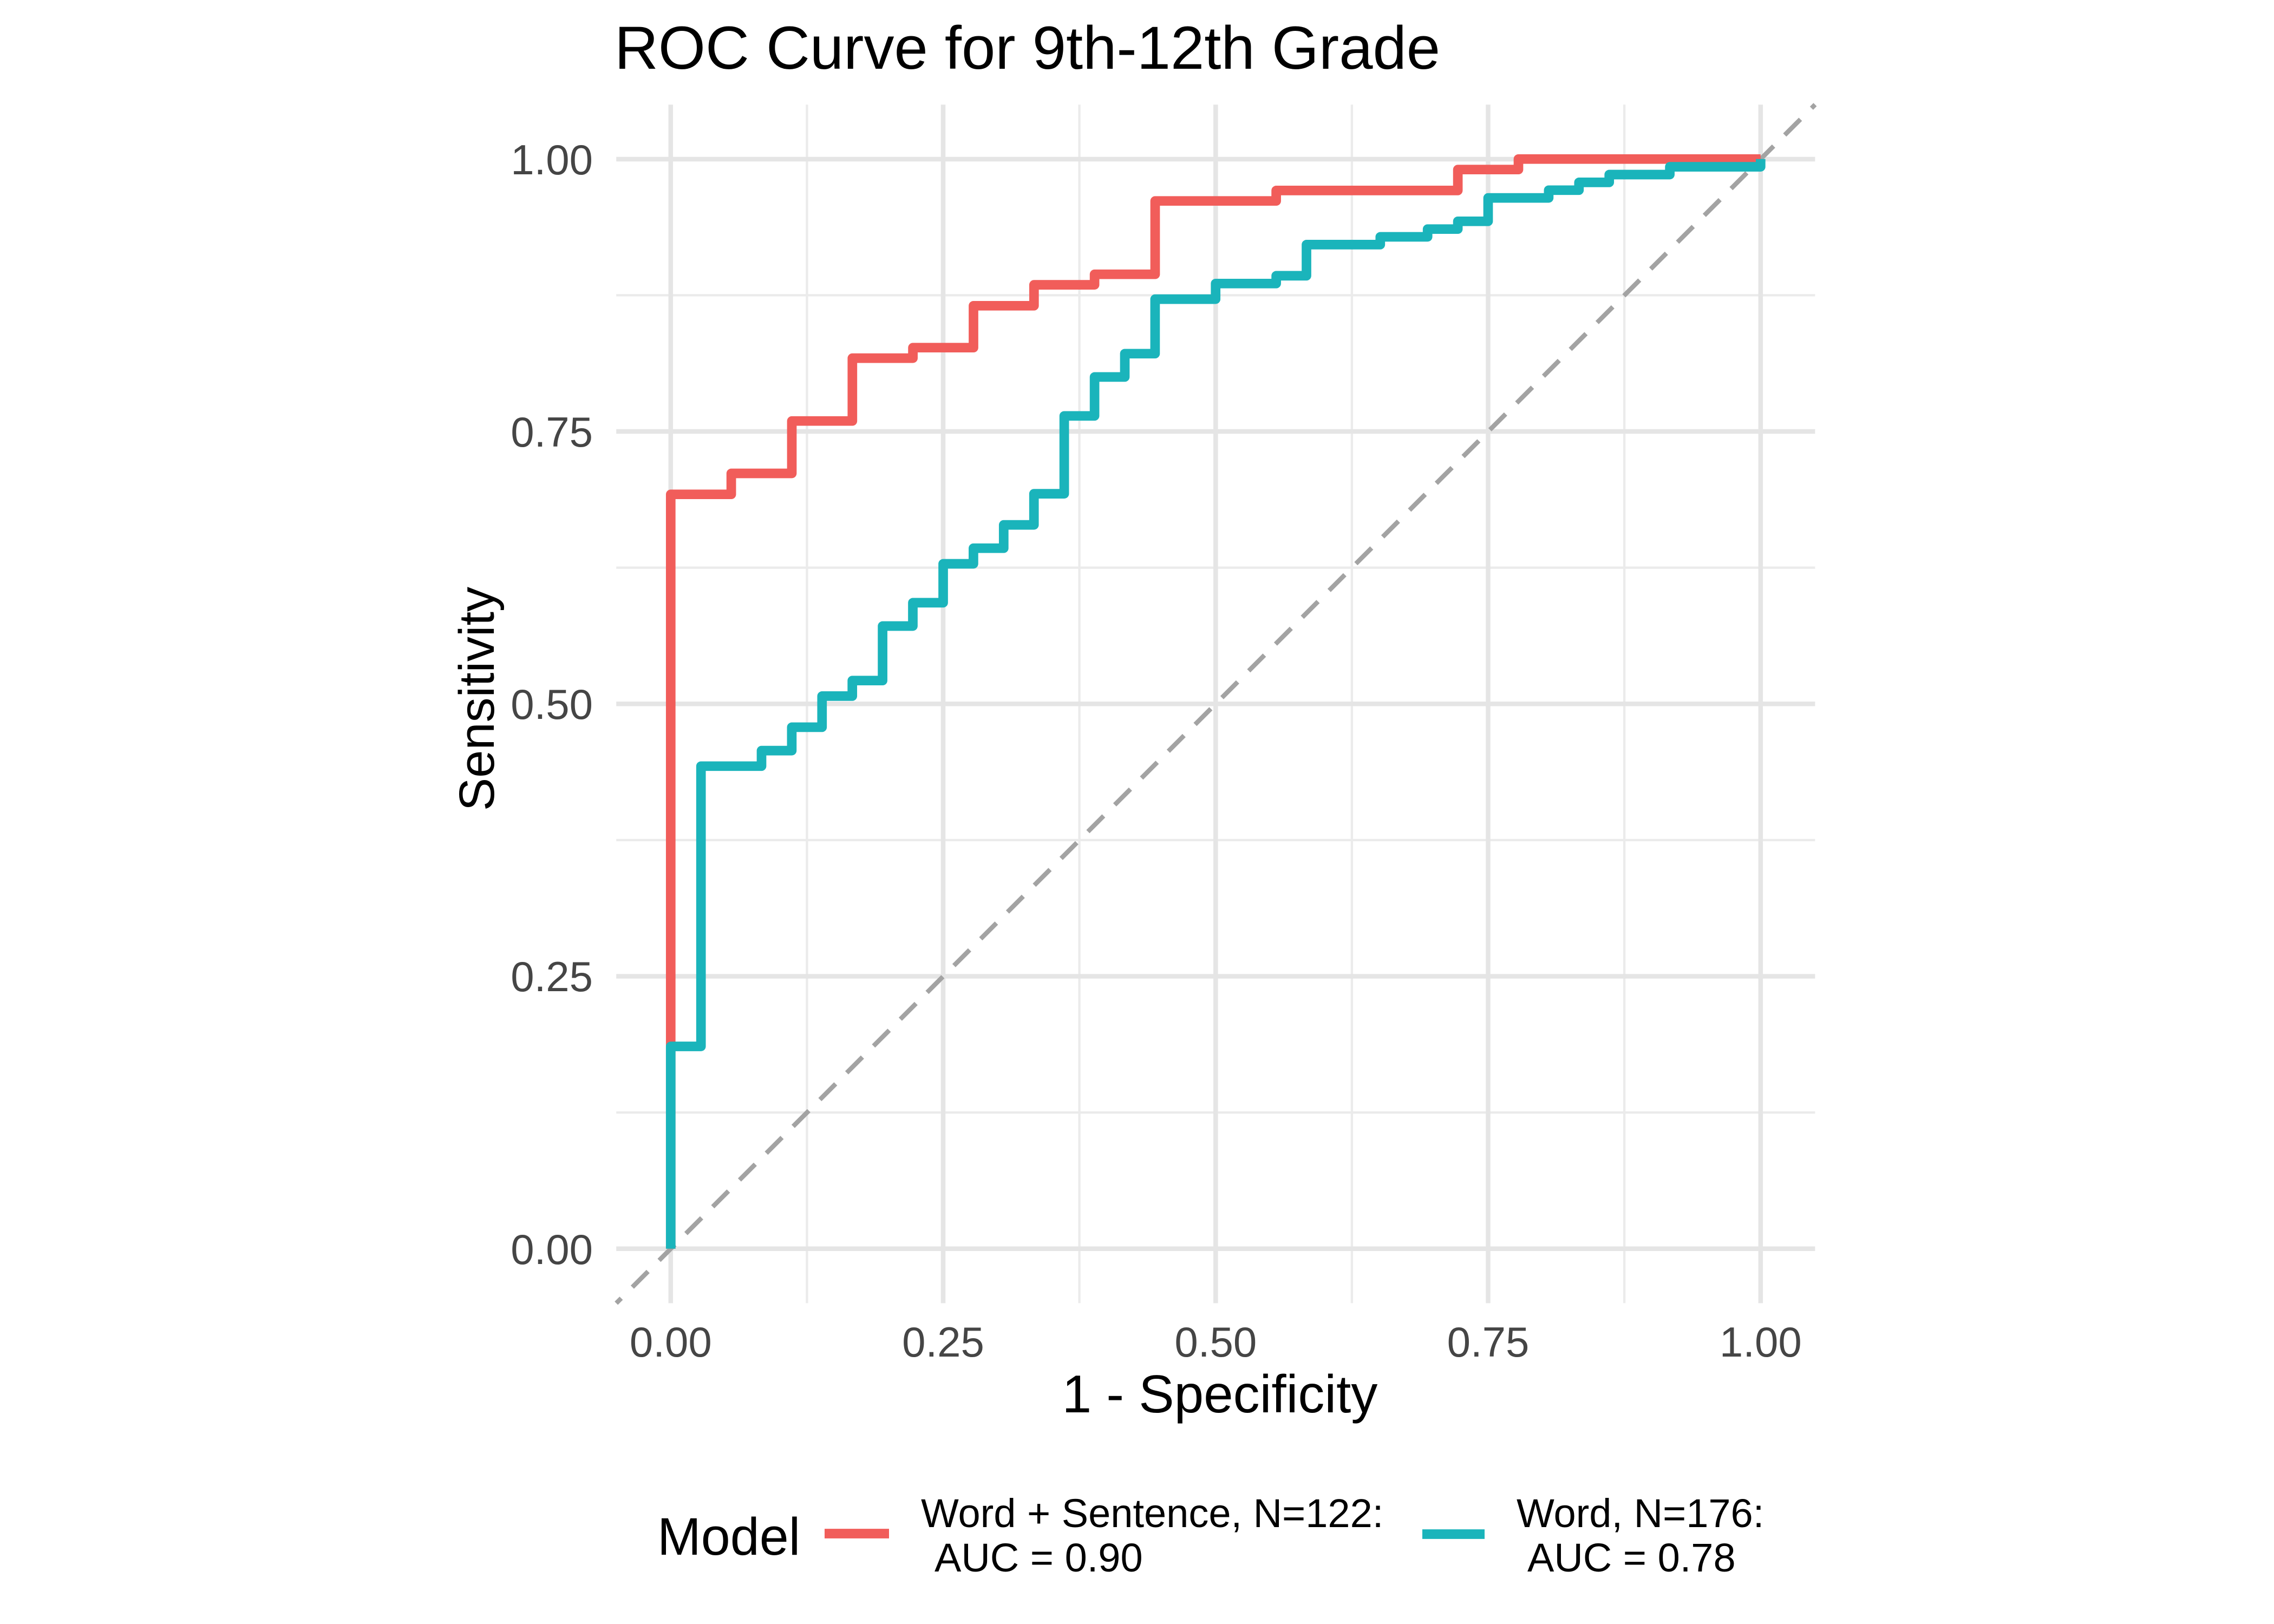 The image size is (2274, 1624). Describe the element at coordinates (1631, 1557) in the screenshot. I see `svg-text: AUC = 0.78` at that location.